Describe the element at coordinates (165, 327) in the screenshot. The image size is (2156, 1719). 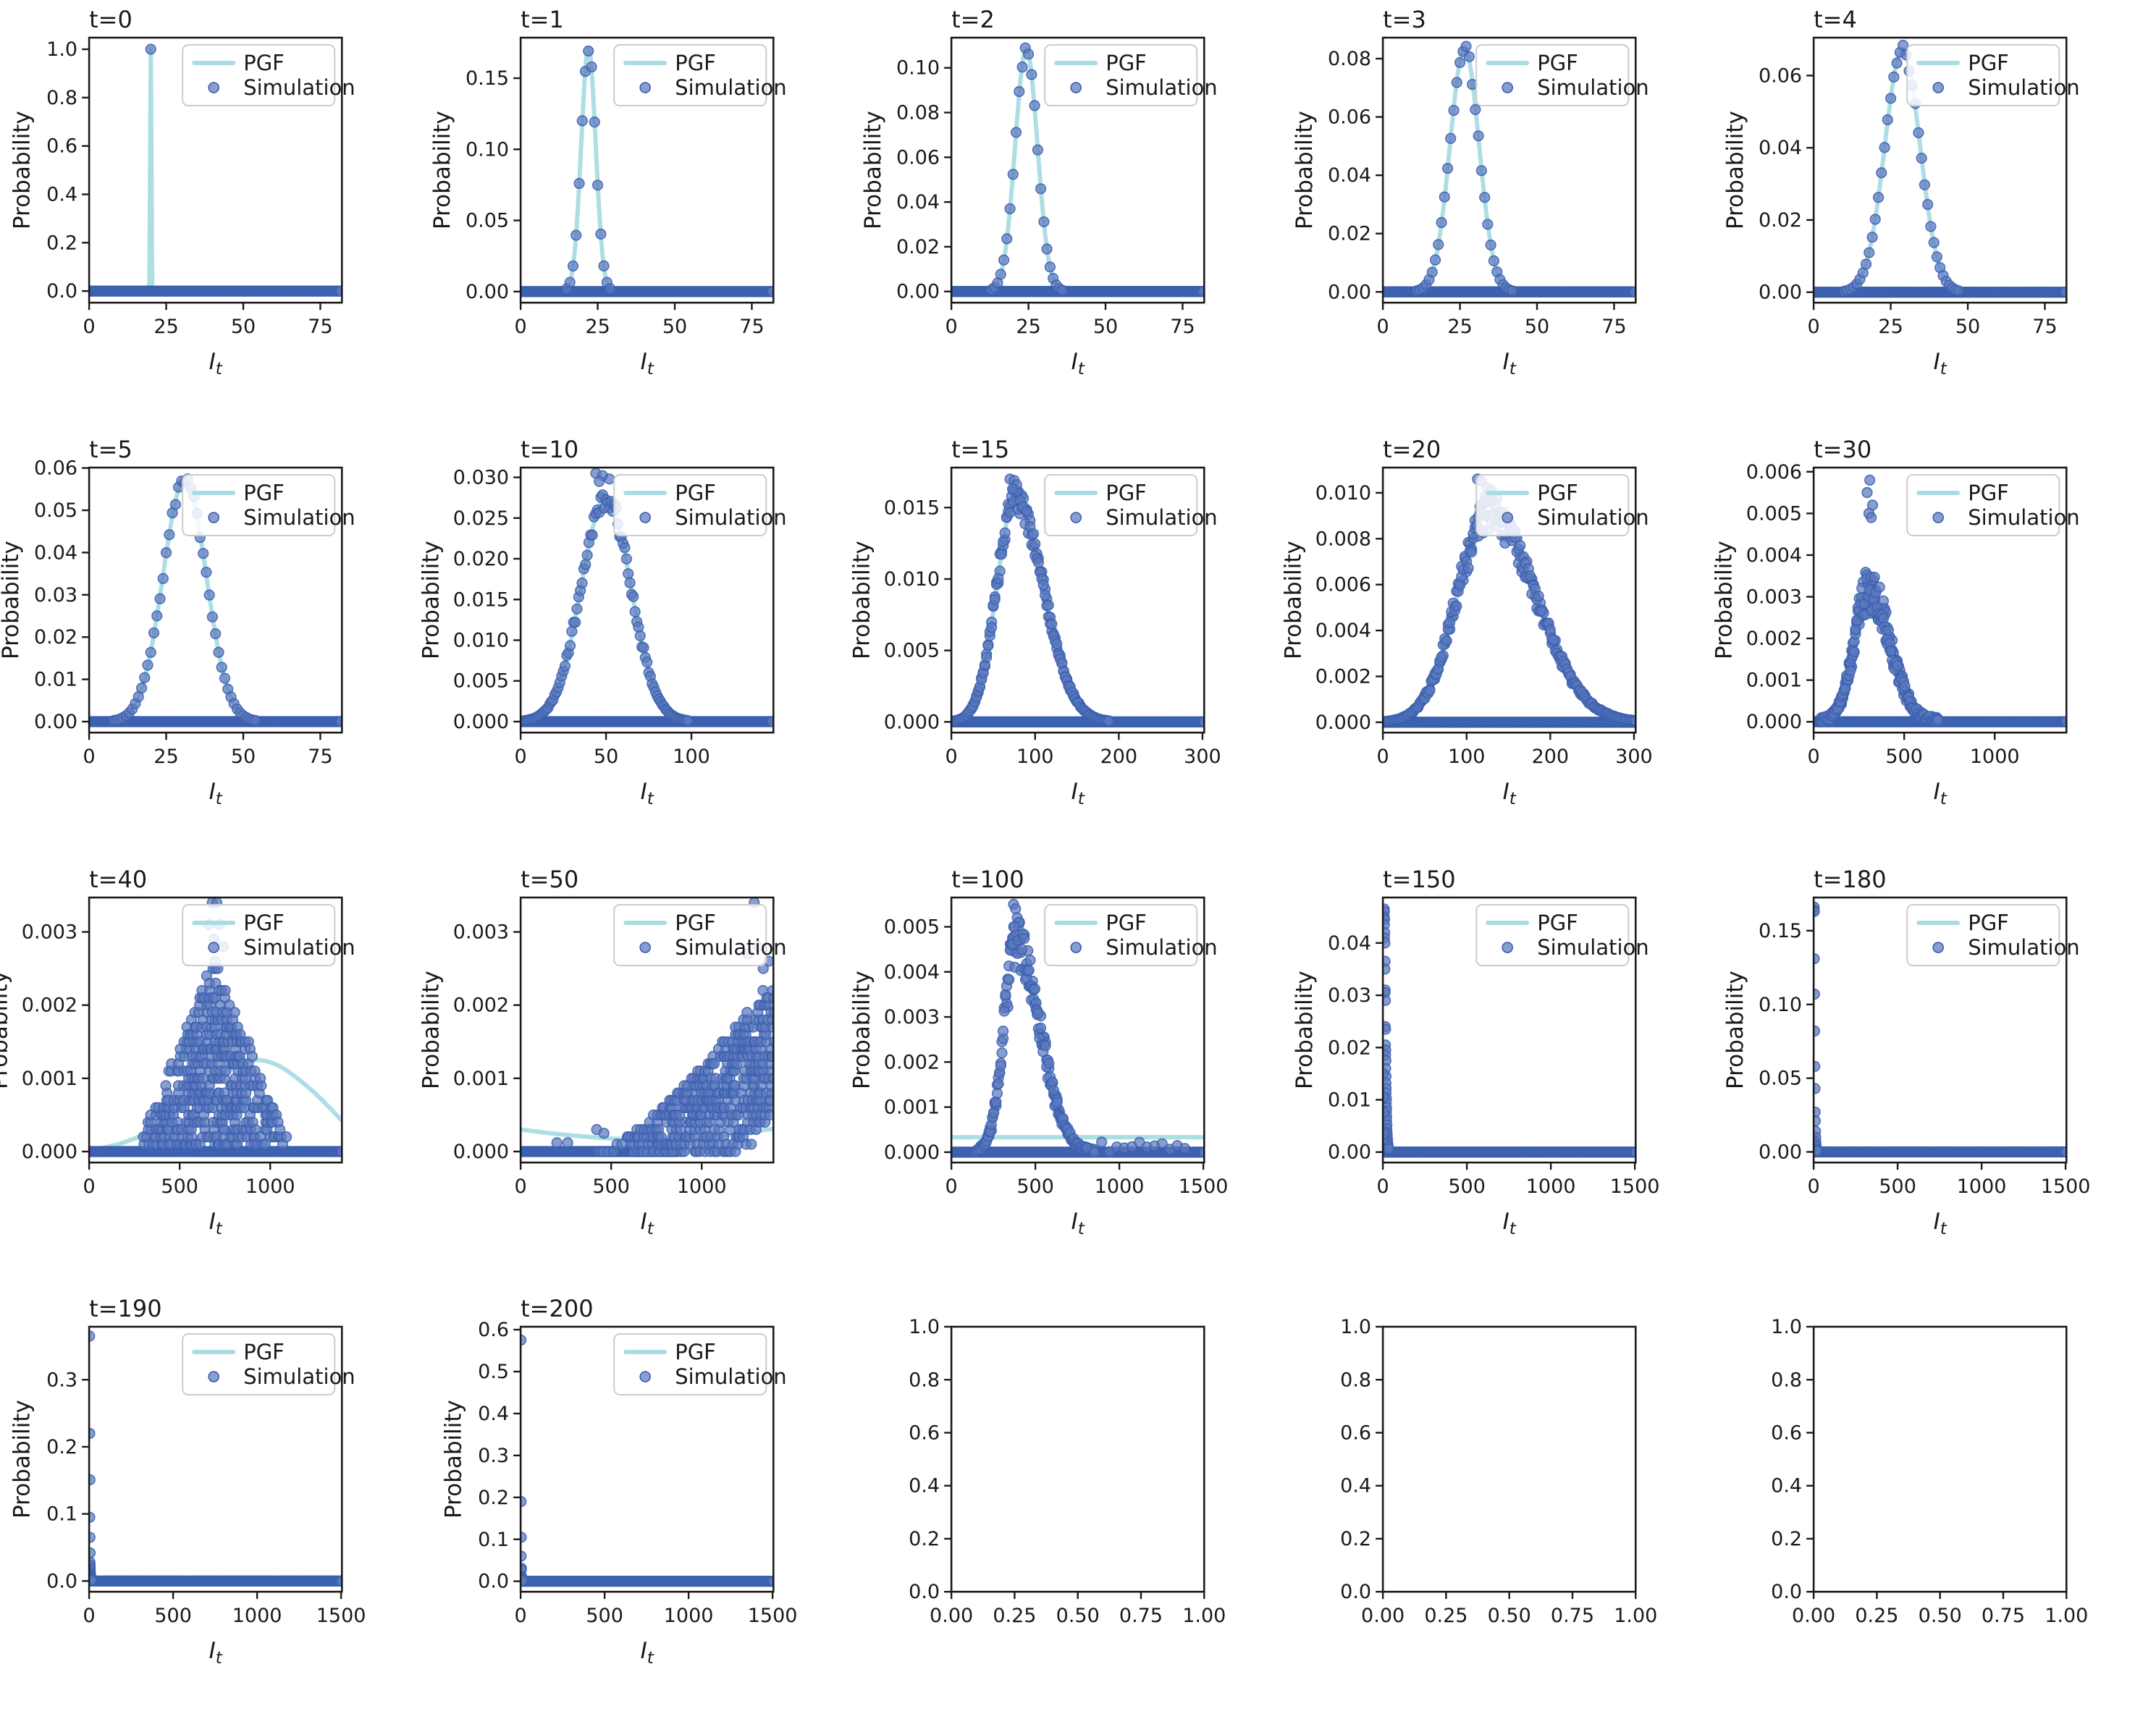
I see `x-tick-label: 25` at that location.